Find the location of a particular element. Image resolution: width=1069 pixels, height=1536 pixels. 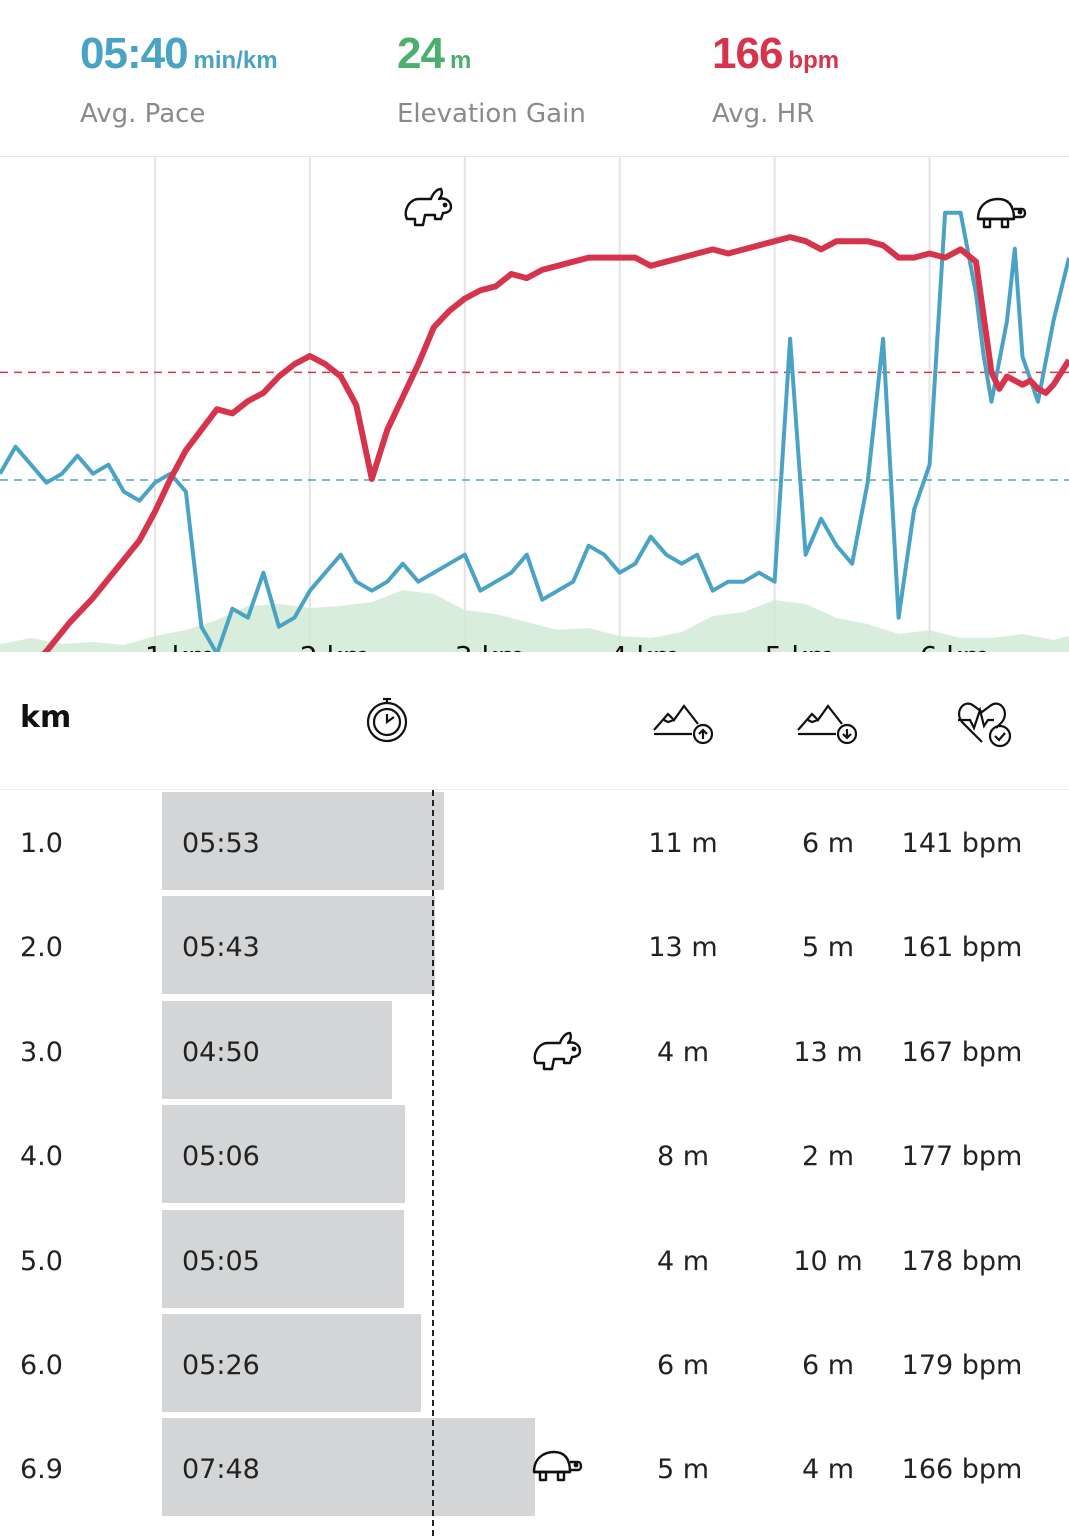

split-row: 6.0 05:26 6 m 6 m 179 bpm is located at coordinates (534, 1364).